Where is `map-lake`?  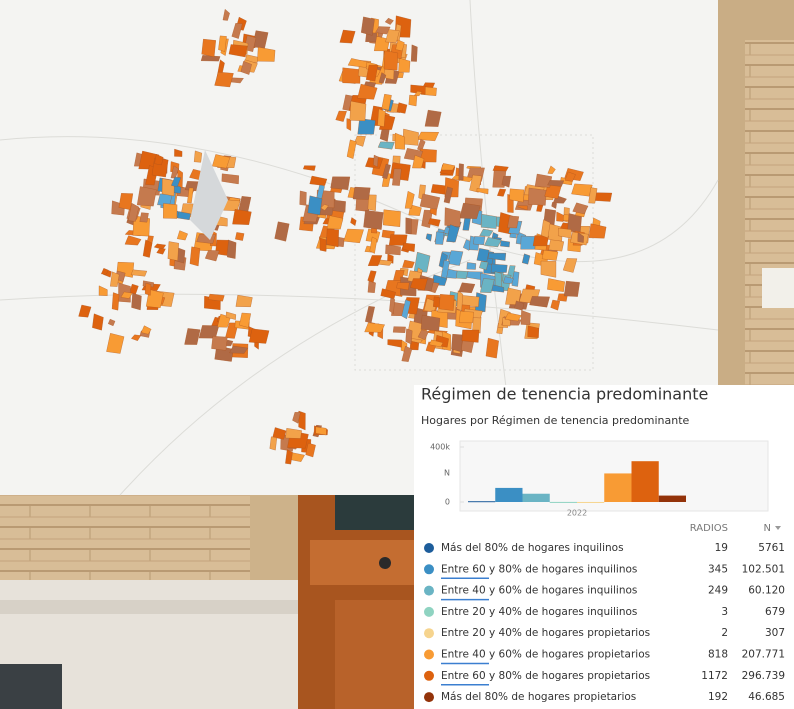 map-lake is located at coordinates (209, 195).